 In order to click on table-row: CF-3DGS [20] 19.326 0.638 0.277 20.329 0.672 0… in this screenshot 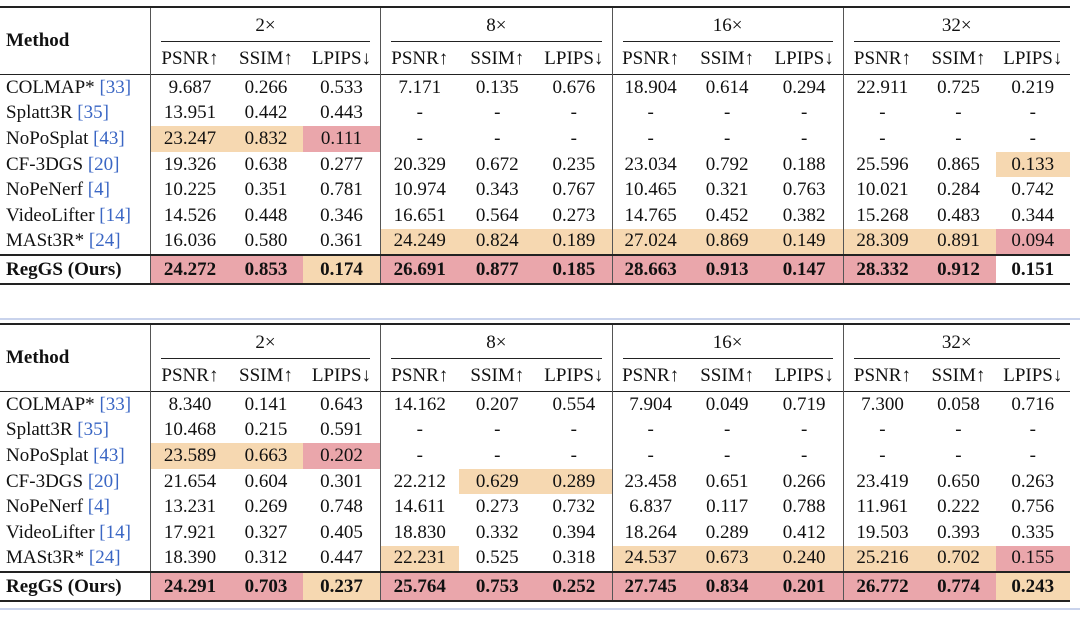, I will do `click(535, 164)`.